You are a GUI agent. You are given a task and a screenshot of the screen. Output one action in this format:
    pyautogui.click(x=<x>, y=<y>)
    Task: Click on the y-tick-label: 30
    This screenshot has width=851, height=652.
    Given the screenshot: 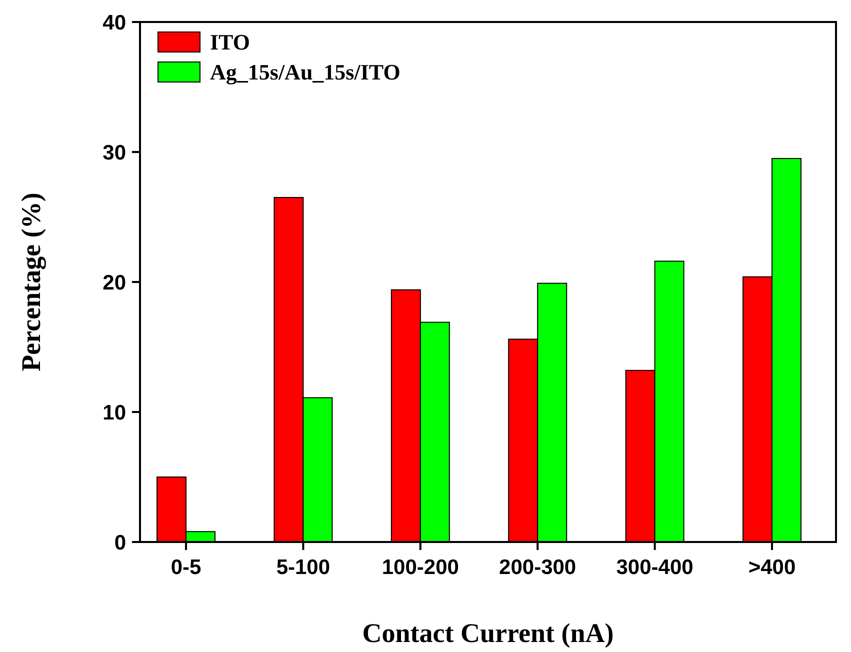 What is the action you would take?
    pyautogui.click(x=114, y=152)
    